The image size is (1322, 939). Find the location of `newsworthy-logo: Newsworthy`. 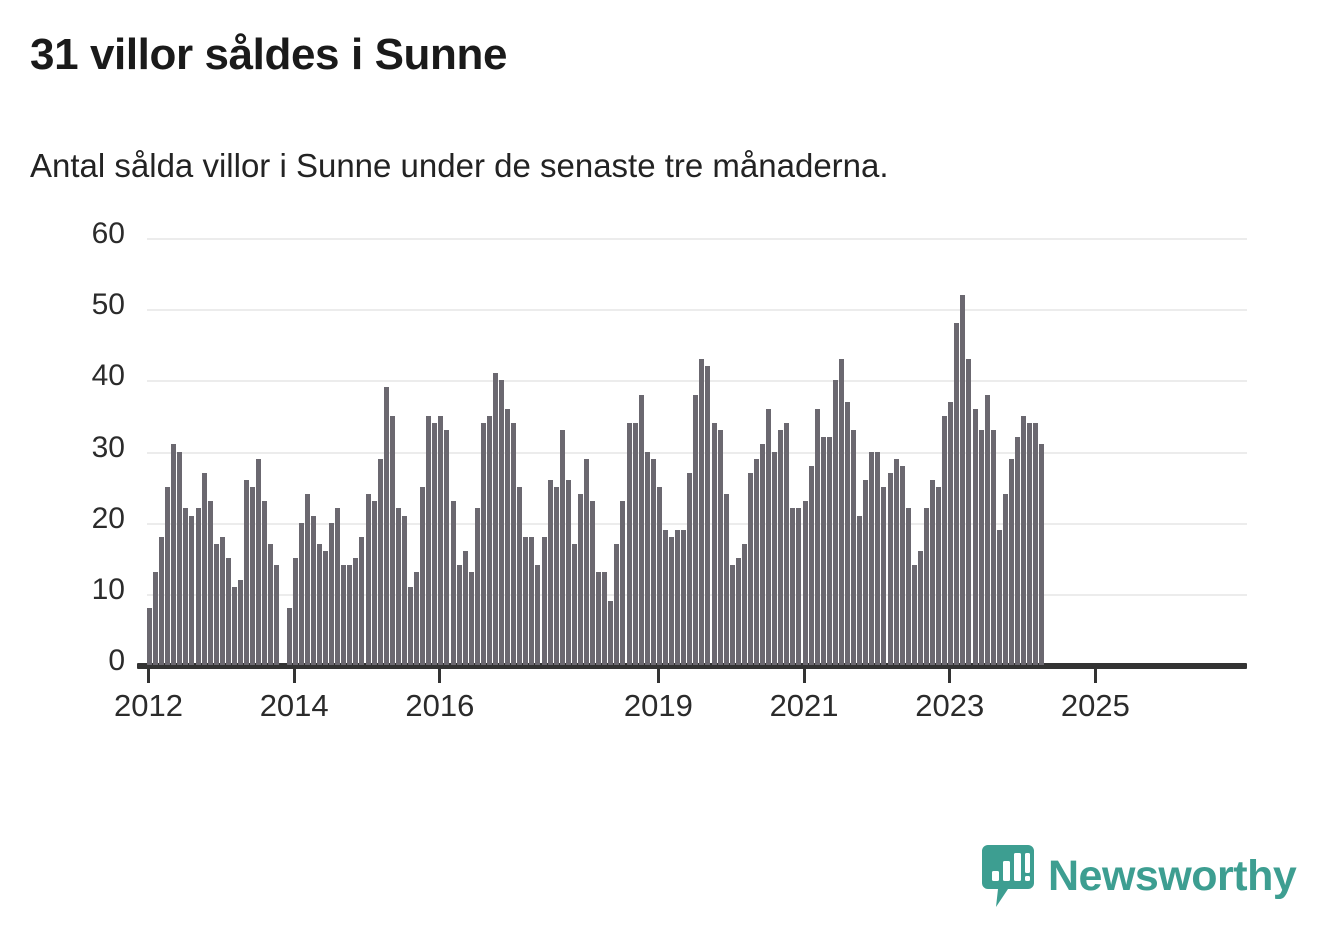

newsworthy-logo: Newsworthy is located at coordinates (1139, 876).